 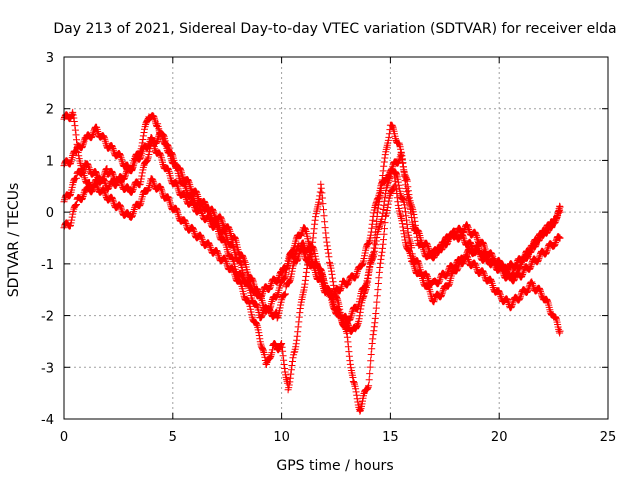 What do you see at coordinates (47, 368) in the screenshot?
I see `y-tick-label: -3` at bounding box center [47, 368].